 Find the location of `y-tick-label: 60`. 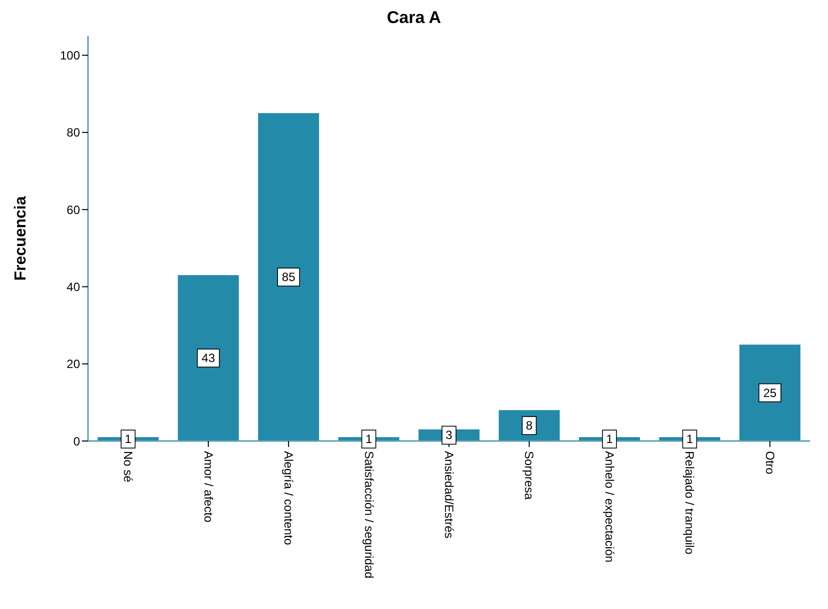

y-tick-label: 60 is located at coordinates (73, 209).